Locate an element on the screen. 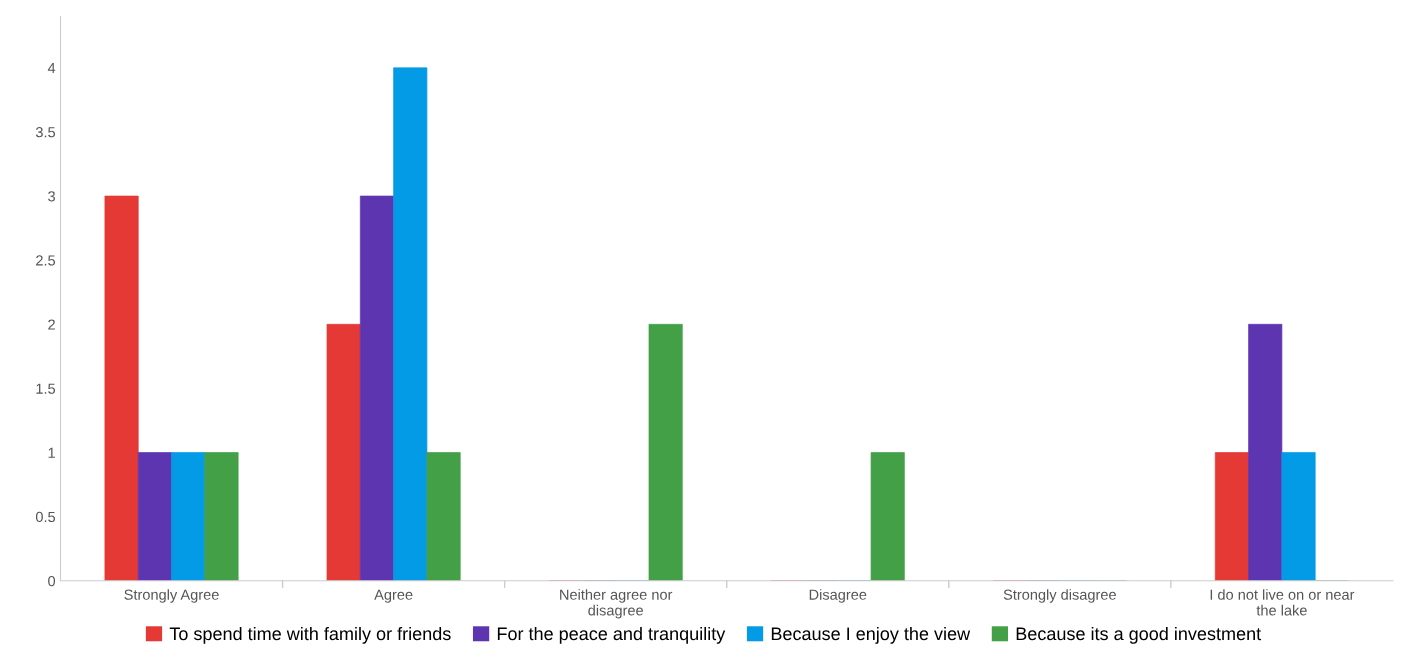  y-tick-label: 1.5 is located at coordinates (46, 388).